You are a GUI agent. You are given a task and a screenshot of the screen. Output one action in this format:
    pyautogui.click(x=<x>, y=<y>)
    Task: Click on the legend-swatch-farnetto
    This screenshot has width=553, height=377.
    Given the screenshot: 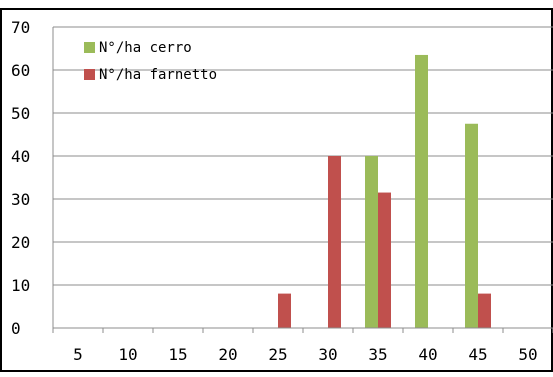 What is the action you would take?
    pyautogui.click(x=89, y=74)
    